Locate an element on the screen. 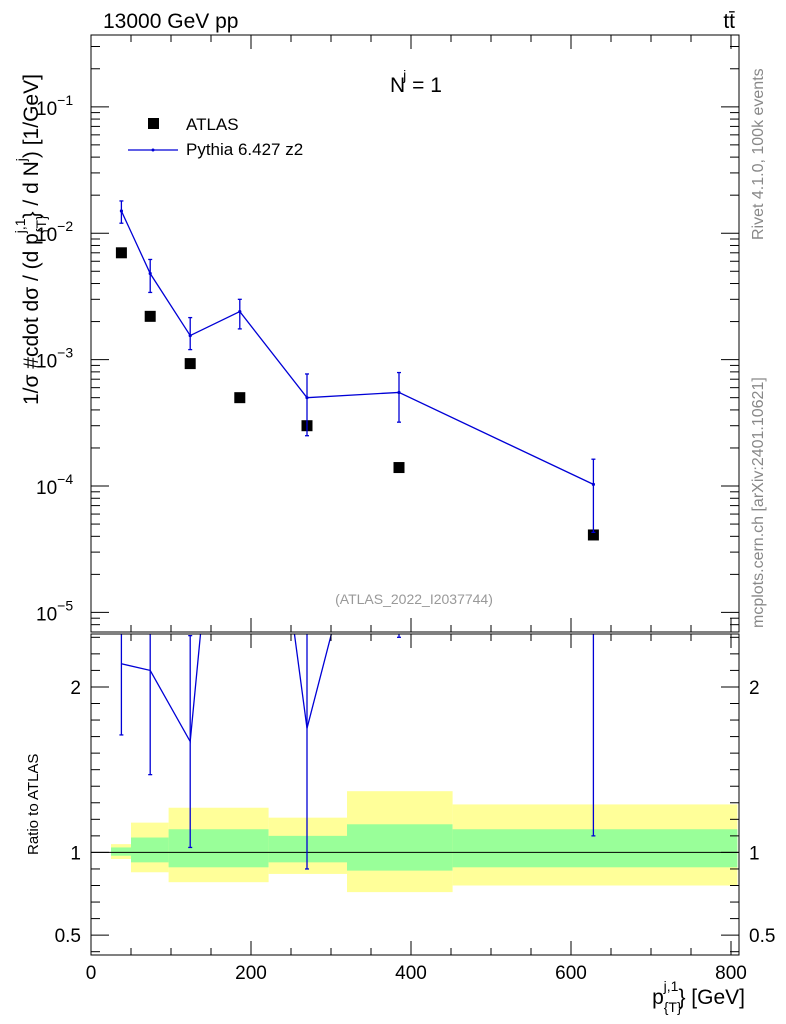 This screenshot has width=786, height=1024. legend-atlas-label: ATLAS is located at coordinates (212, 124).